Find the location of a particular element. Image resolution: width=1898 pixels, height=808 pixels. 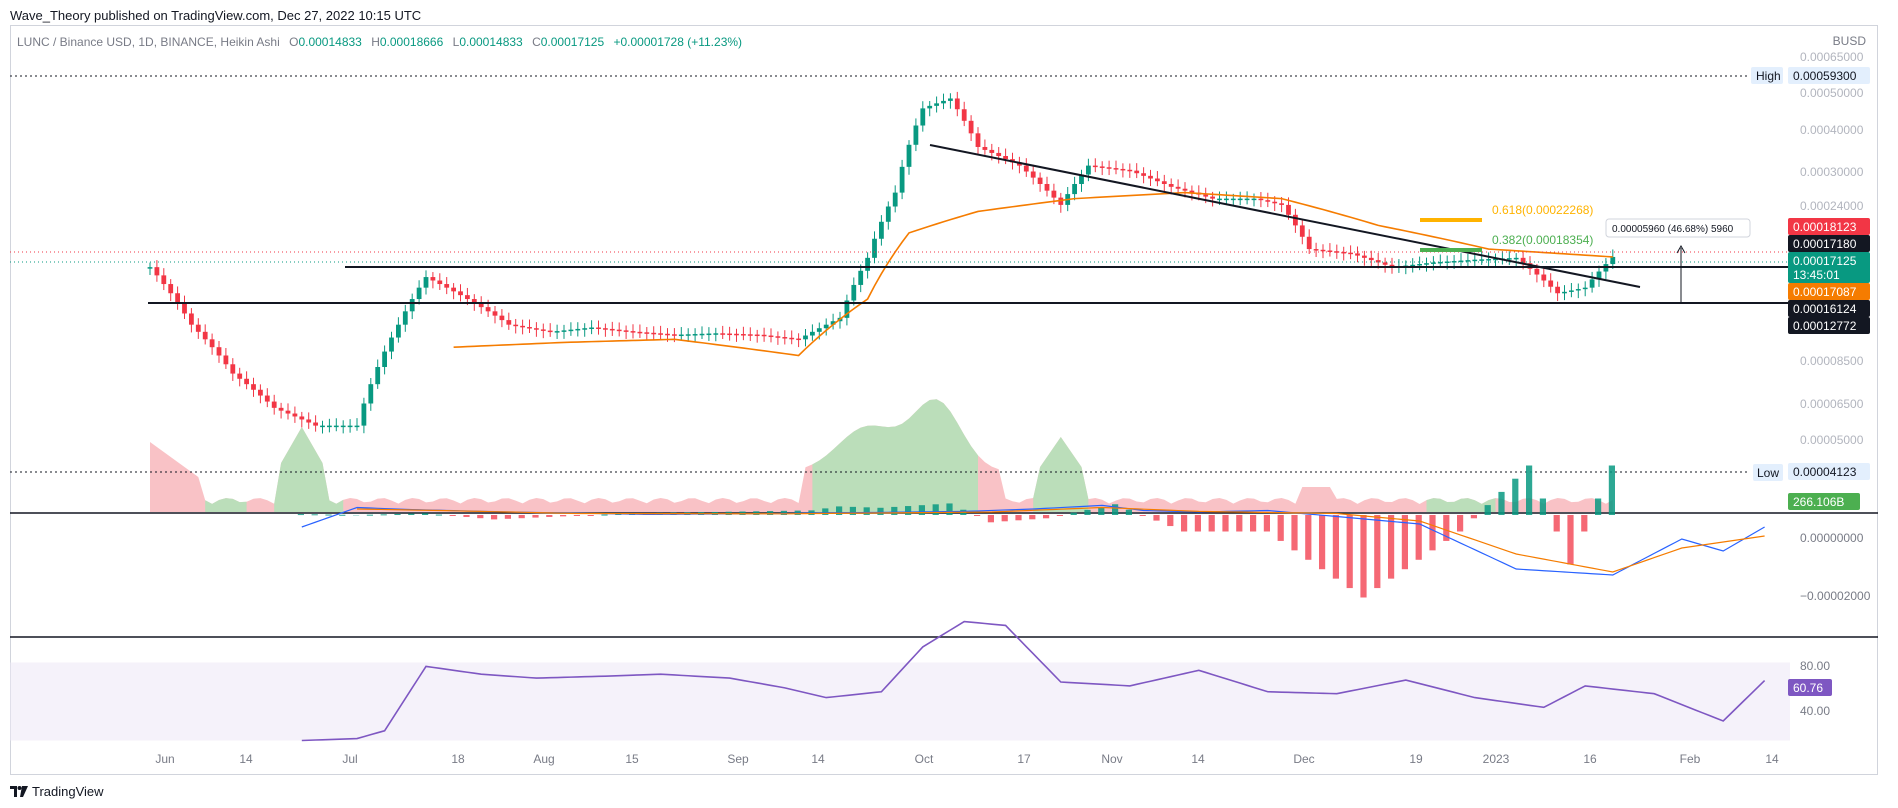

ma-price-tag-bg is located at coordinates (1829, 291).